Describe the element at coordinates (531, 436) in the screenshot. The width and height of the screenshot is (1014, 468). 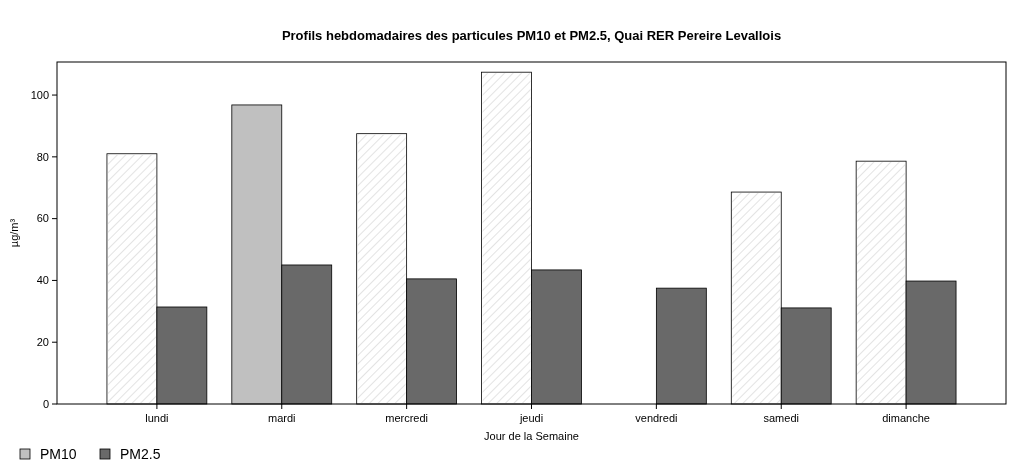
I see `x-axis-title: Jour de la Semaine` at that location.